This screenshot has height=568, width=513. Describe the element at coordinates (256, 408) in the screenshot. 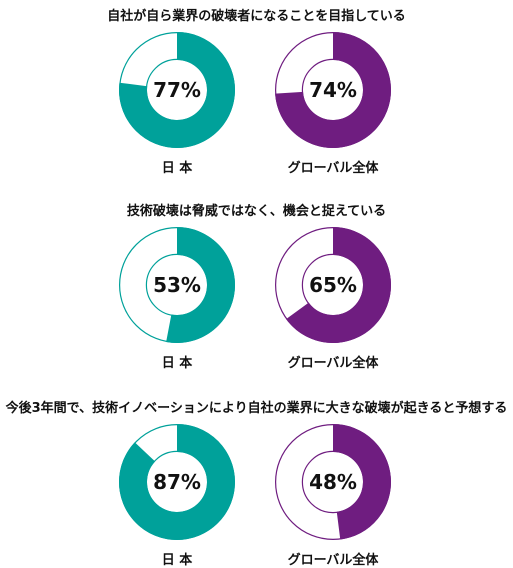

I see `chart-title: 今後3年間で、技術イノベーションにより自社の業界に大きな破壊が起きると予想する` at that location.